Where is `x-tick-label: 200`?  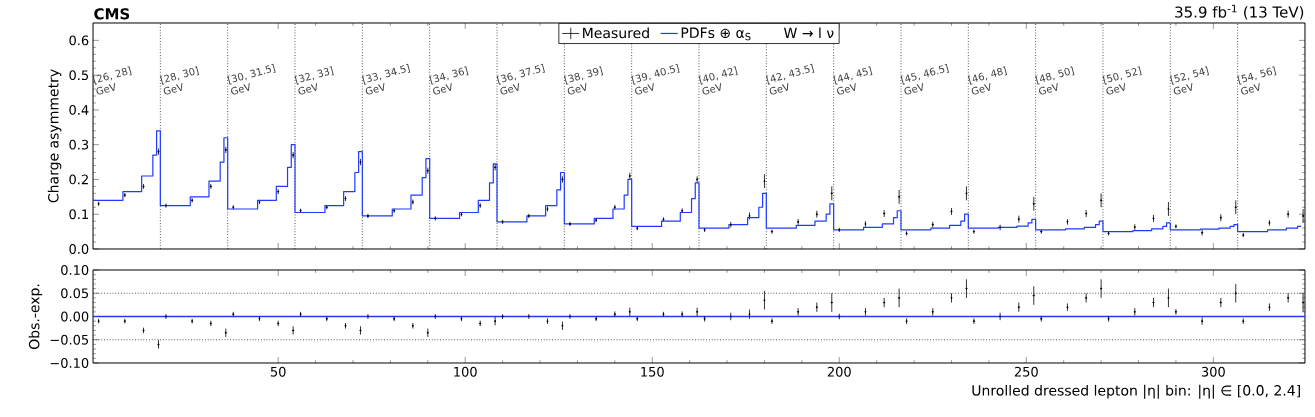
x-tick-label: 200 is located at coordinates (839, 371).